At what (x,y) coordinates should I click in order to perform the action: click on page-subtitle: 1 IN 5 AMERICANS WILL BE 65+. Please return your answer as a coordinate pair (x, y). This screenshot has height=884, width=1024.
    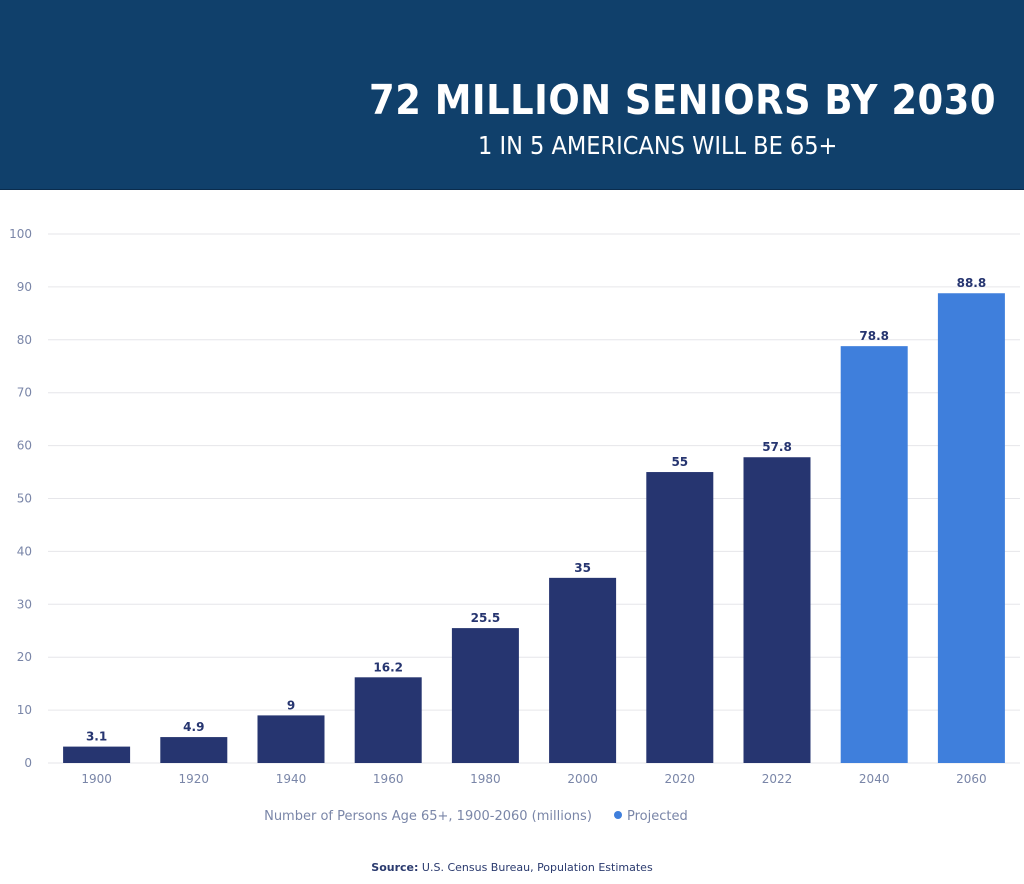
    Looking at the image, I should click on (658, 145).